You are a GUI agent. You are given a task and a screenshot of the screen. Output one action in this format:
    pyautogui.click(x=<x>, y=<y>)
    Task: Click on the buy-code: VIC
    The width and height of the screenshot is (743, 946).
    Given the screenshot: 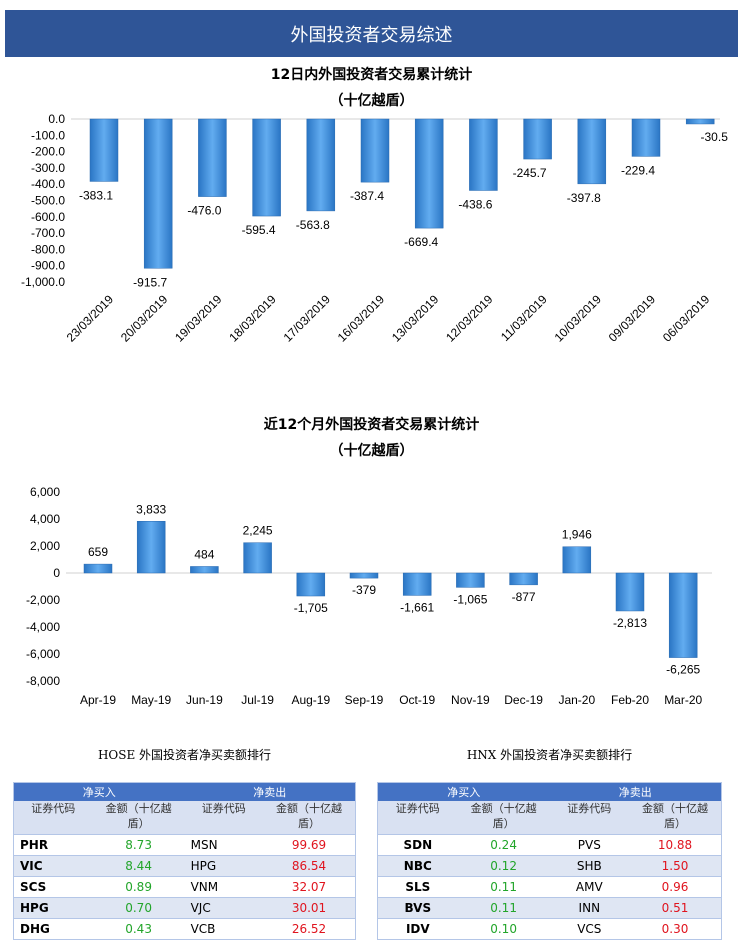 What is the action you would take?
    pyautogui.click(x=53, y=866)
    